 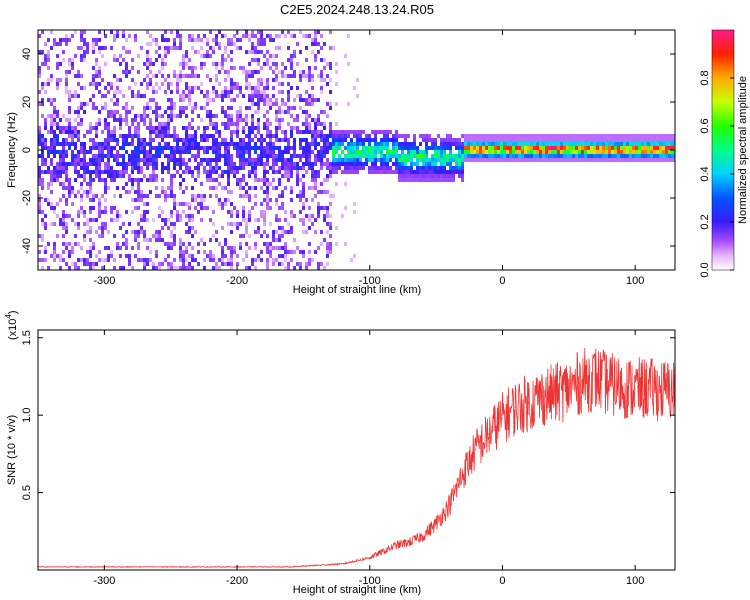 I want to click on snr-x-axis-label: Height of straight line (km), so click(x=357, y=590).